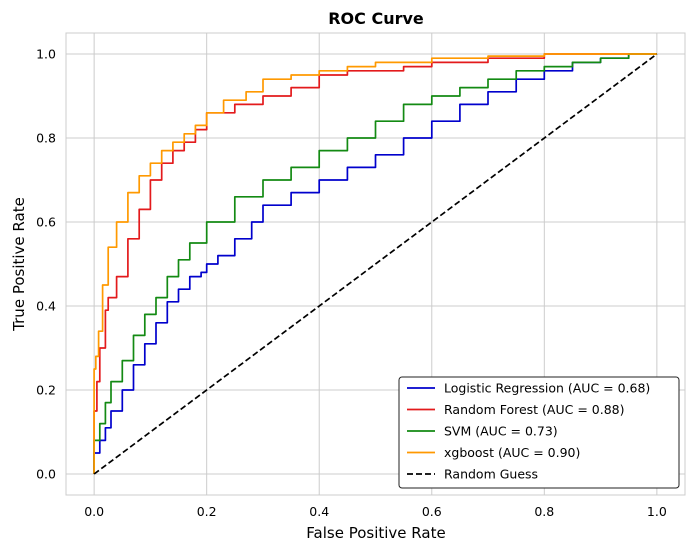  Describe the element at coordinates (46, 138) in the screenshot. I see `y-tick-label: 0.8` at that location.